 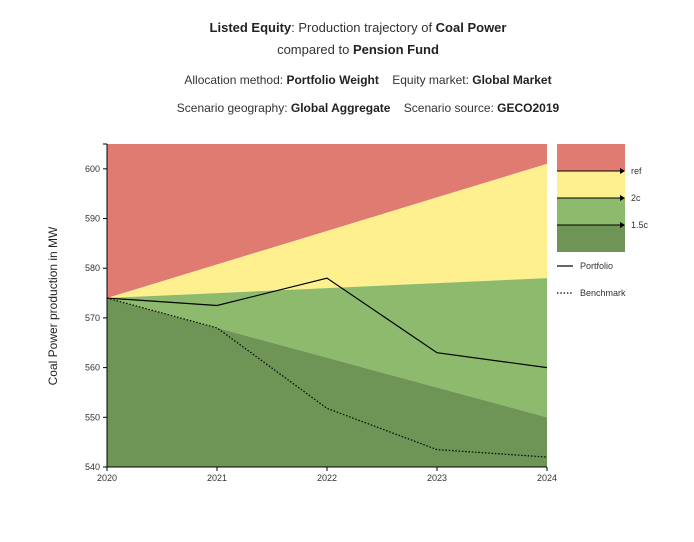 I want to click on legend: ref 2c 1.5c Portfolio Benchmark, so click(x=603, y=221).